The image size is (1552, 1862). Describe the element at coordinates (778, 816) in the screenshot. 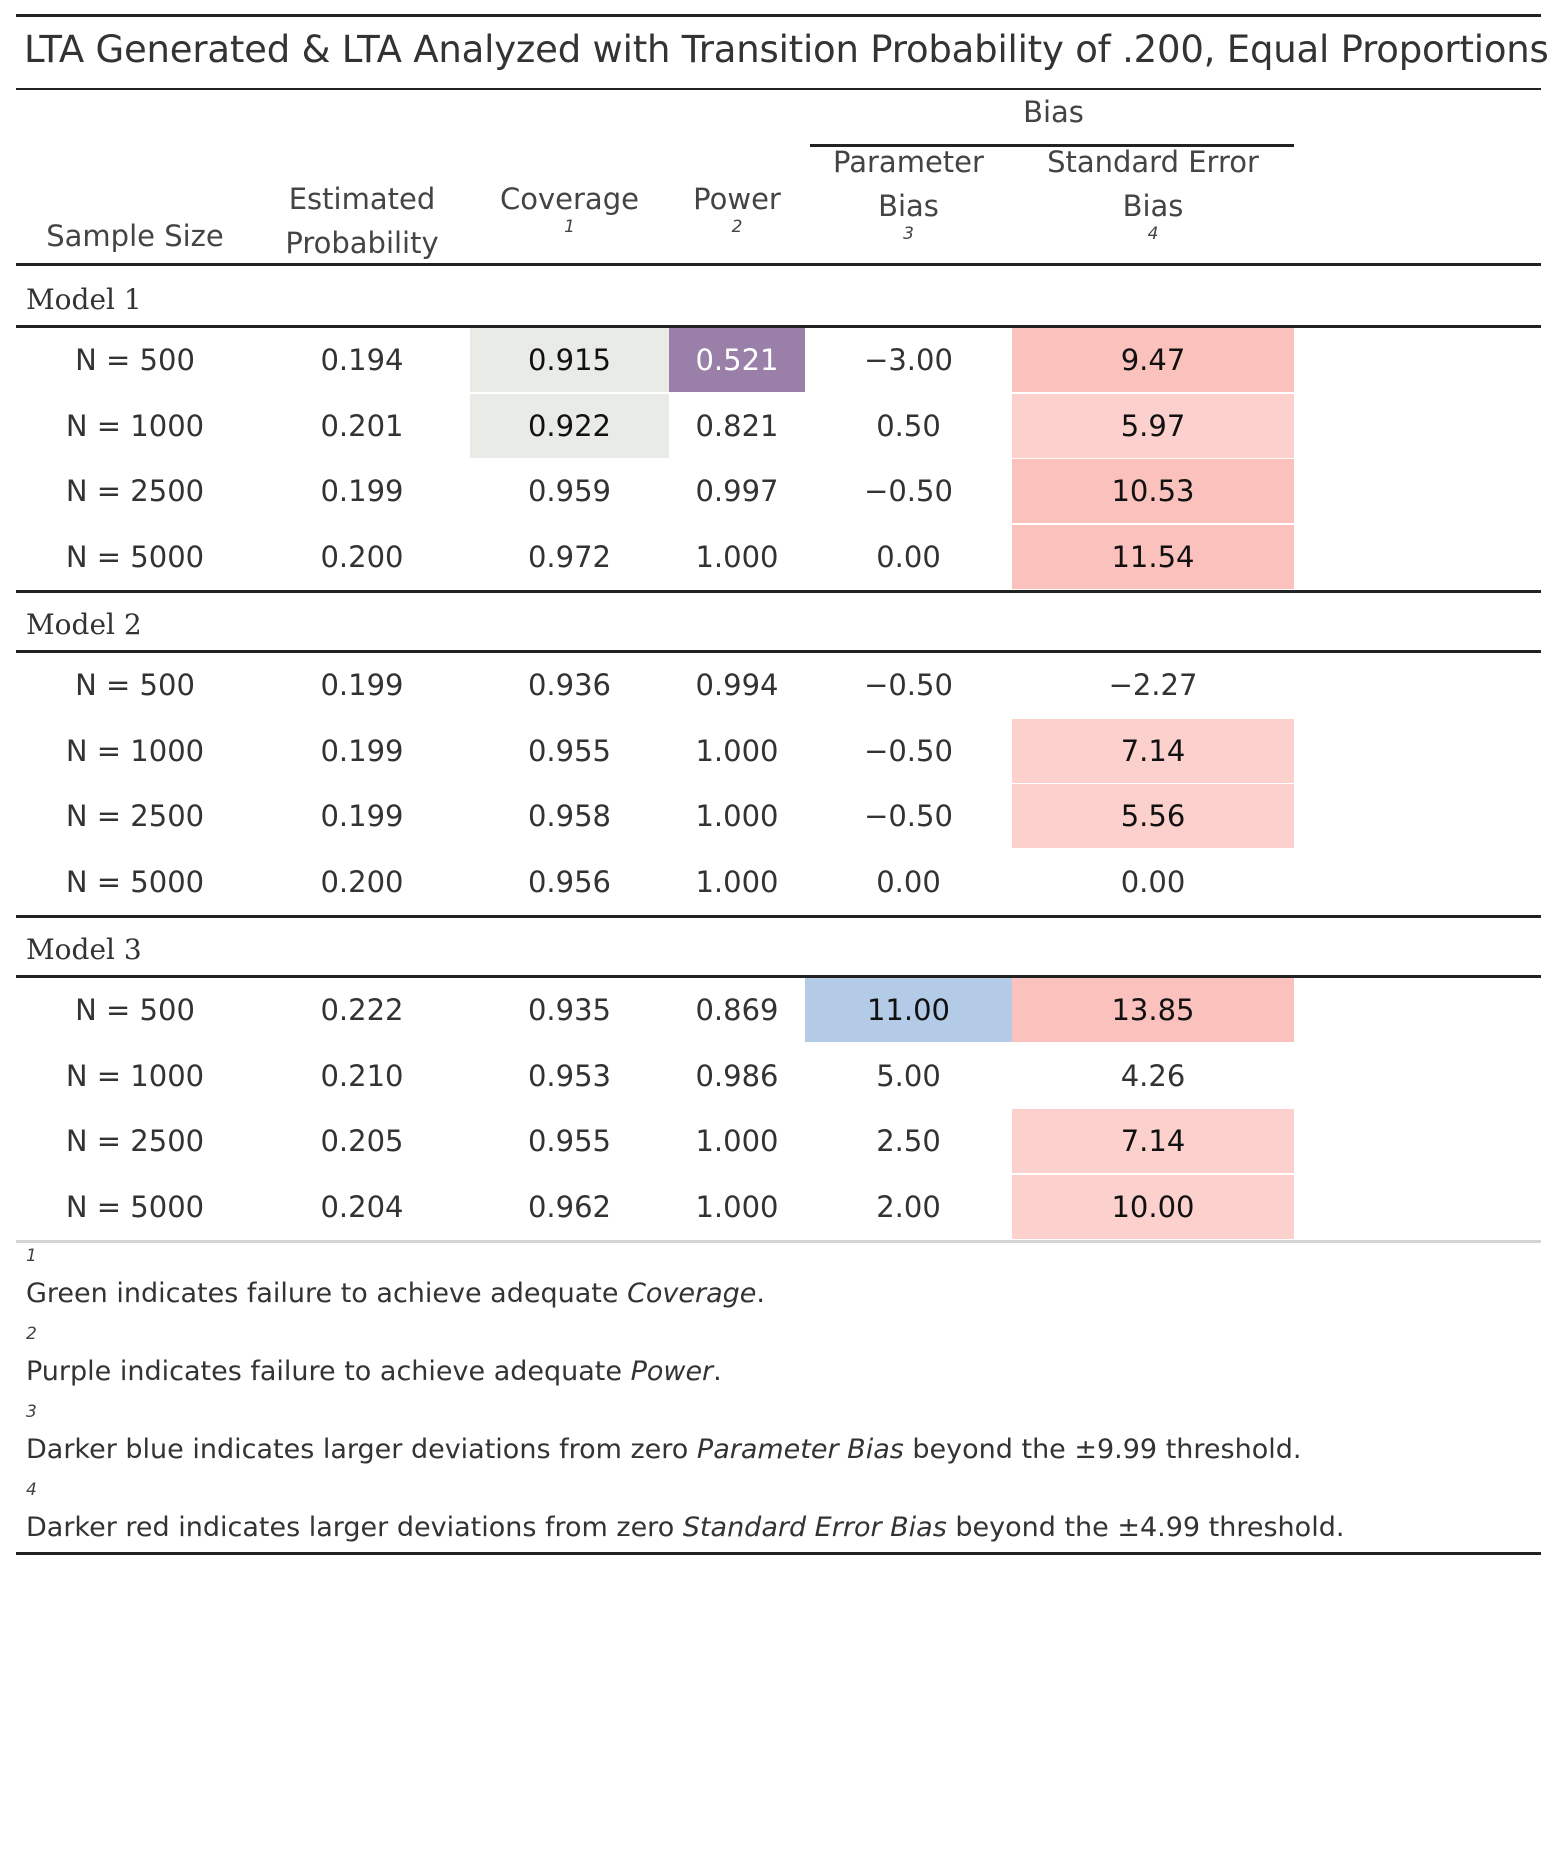

I see `table-row: N = 2500 0.199 0.958 1.000 −0.50 5.56` at that location.